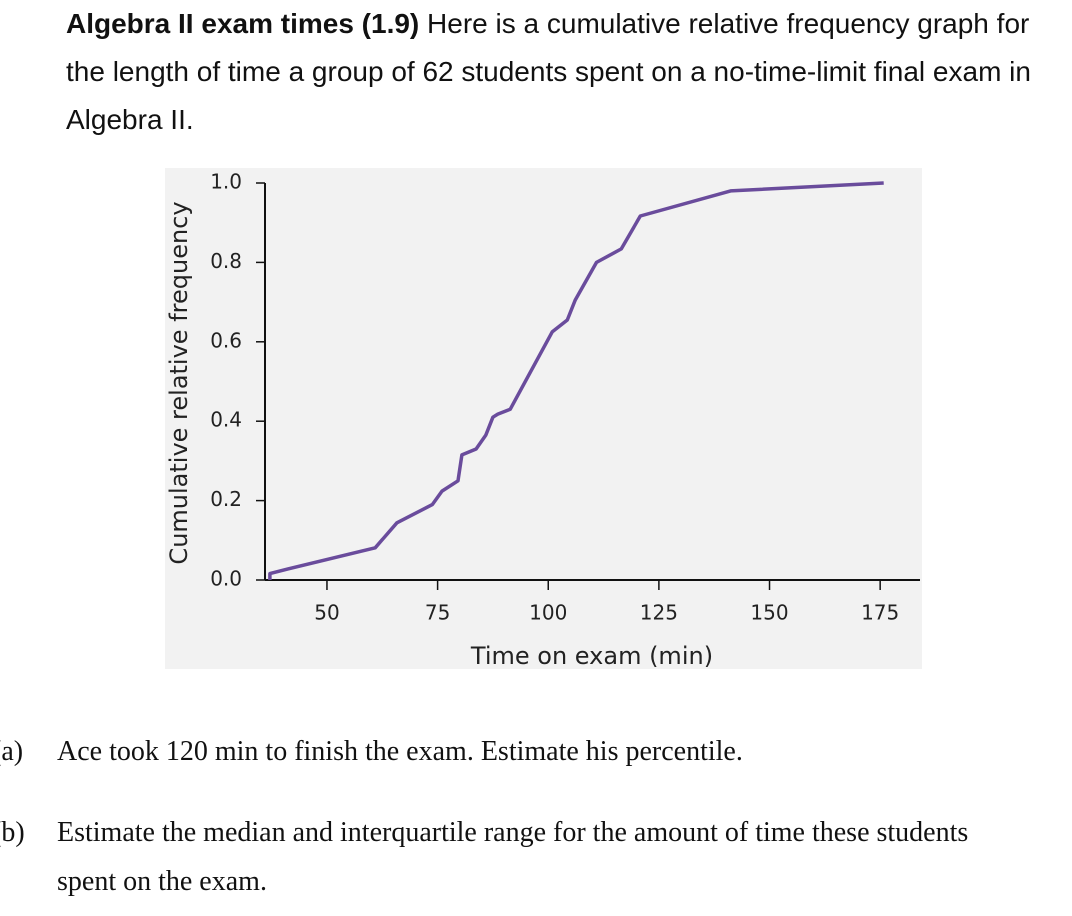  What do you see at coordinates (243, 23) in the screenshot?
I see `problem-label: Algebra II exam times (1.9)` at bounding box center [243, 23].